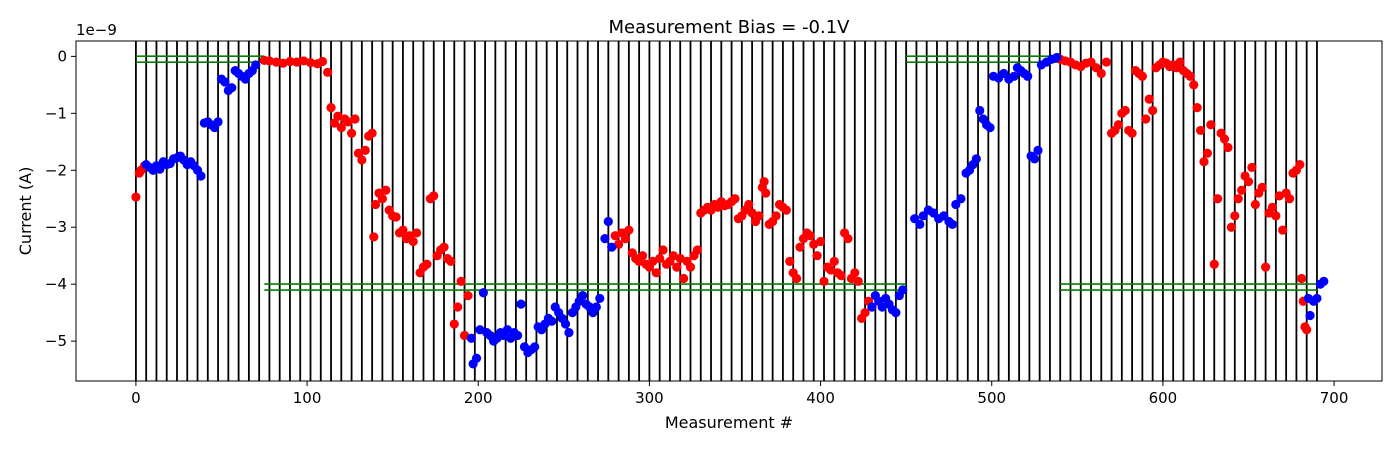 This screenshot has height=454, width=1400. What do you see at coordinates (56, 284) in the screenshot?
I see `y-tick-label: −4` at bounding box center [56, 284].